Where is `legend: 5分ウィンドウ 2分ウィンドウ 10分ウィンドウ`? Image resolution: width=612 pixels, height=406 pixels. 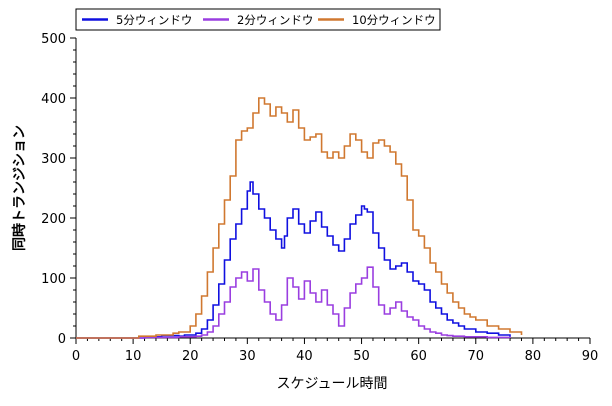 legend: 5分ウィンドウ 2分ウィンドウ 10分ウィンドウ is located at coordinates (258, 19).